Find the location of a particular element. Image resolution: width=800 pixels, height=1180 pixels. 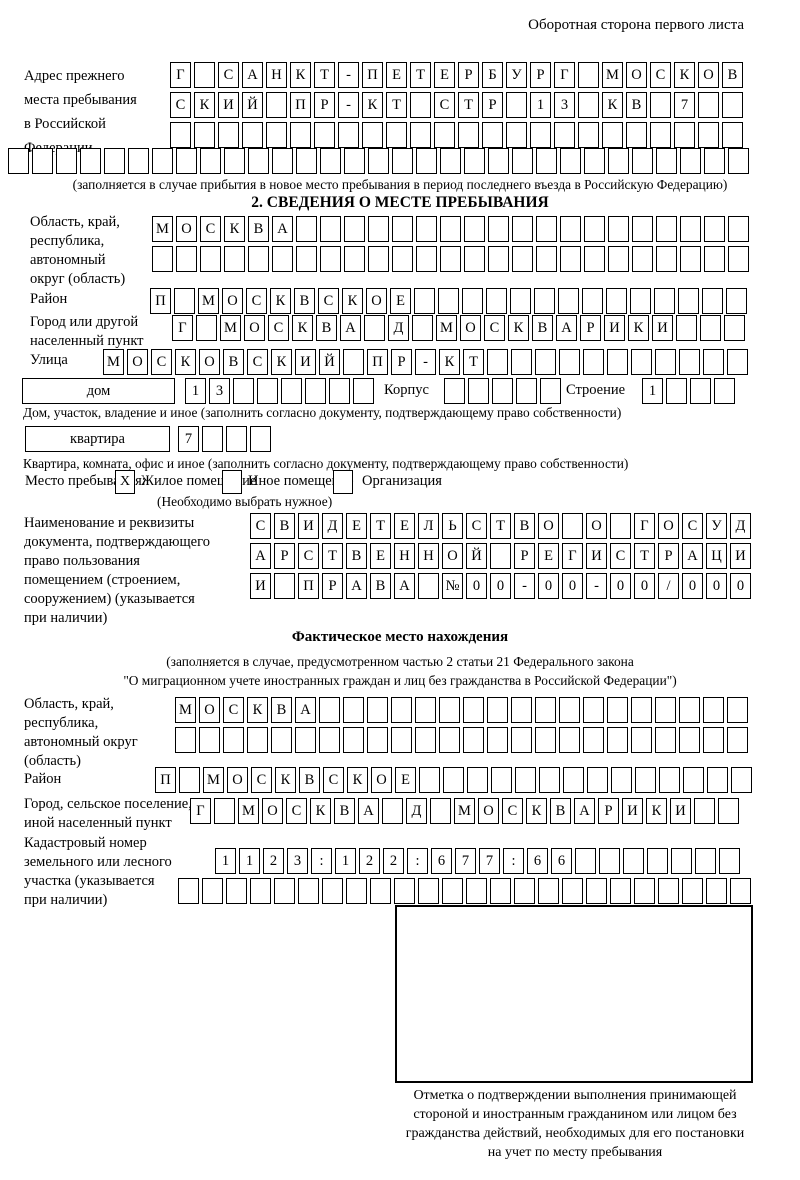

char-box: А is located at coordinates (305, 710).